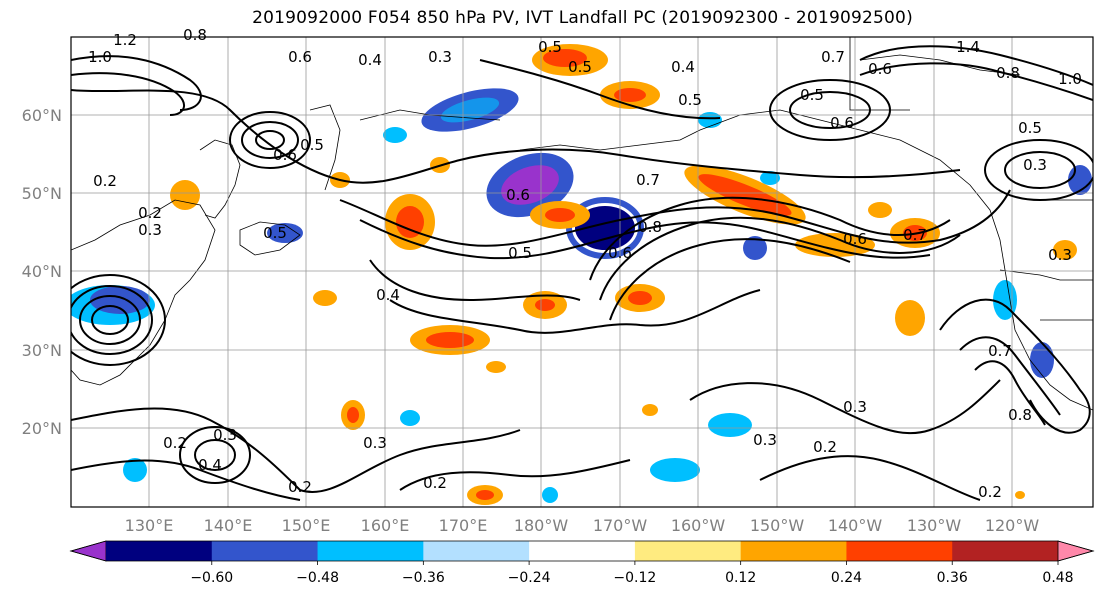  Describe the element at coordinates (1076, 551) in the screenshot. I see `colorbar-extend-max` at that location.